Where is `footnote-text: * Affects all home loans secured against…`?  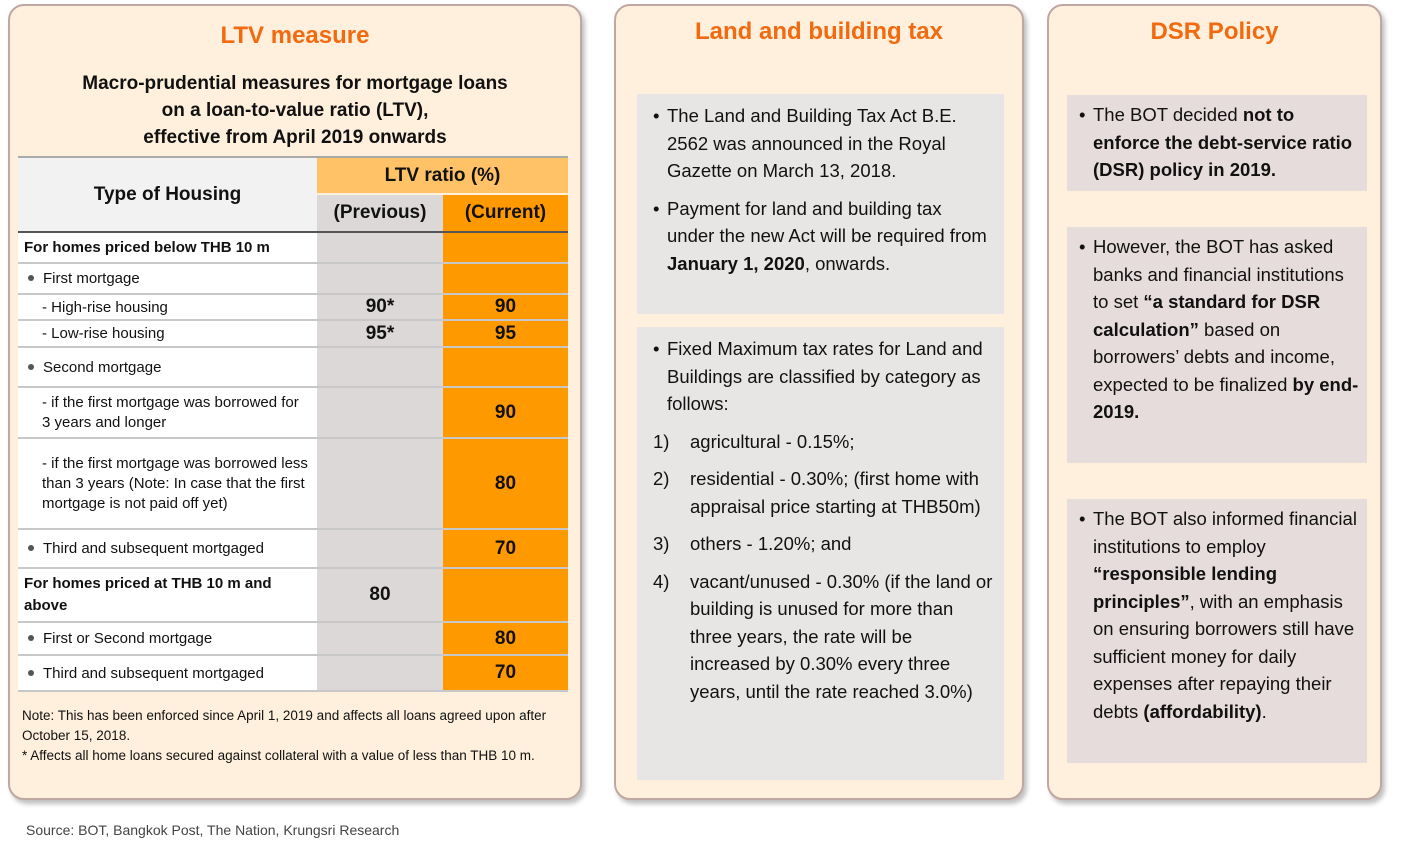
footnote-text: * Affects all home loans secured against… is located at coordinates (278, 755).